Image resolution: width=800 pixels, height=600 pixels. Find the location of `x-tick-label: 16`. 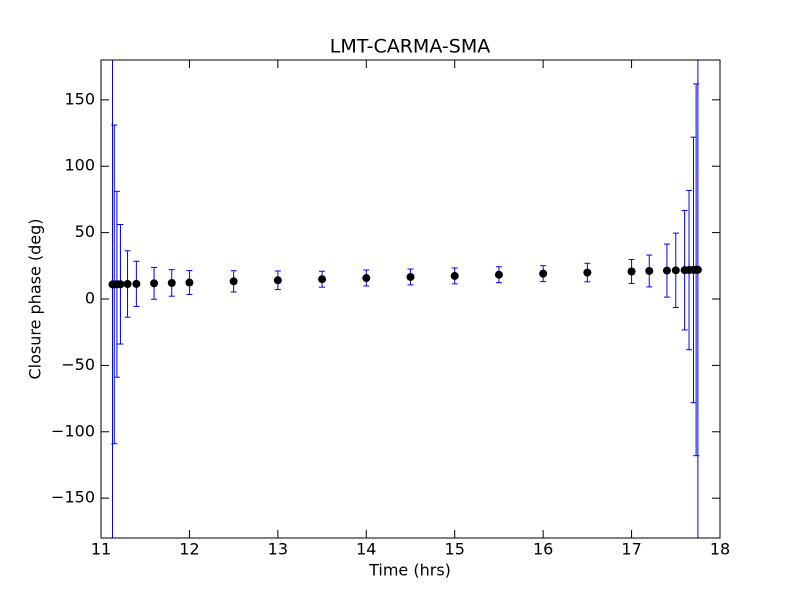

x-tick-label: 16 is located at coordinates (543, 549).